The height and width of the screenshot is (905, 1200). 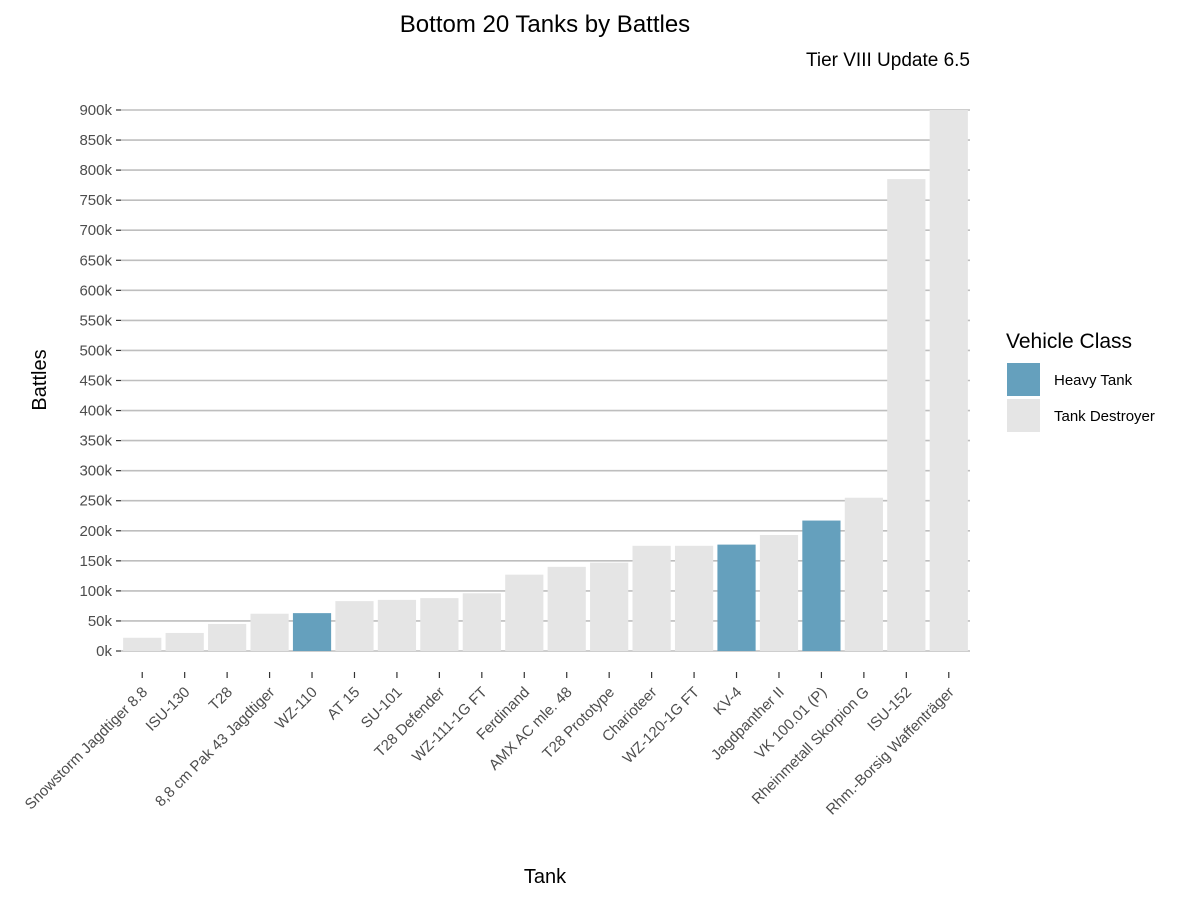 What do you see at coordinates (545, 877) in the screenshot?
I see `x-axis-title: Tank` at bounding box center [545, 877].